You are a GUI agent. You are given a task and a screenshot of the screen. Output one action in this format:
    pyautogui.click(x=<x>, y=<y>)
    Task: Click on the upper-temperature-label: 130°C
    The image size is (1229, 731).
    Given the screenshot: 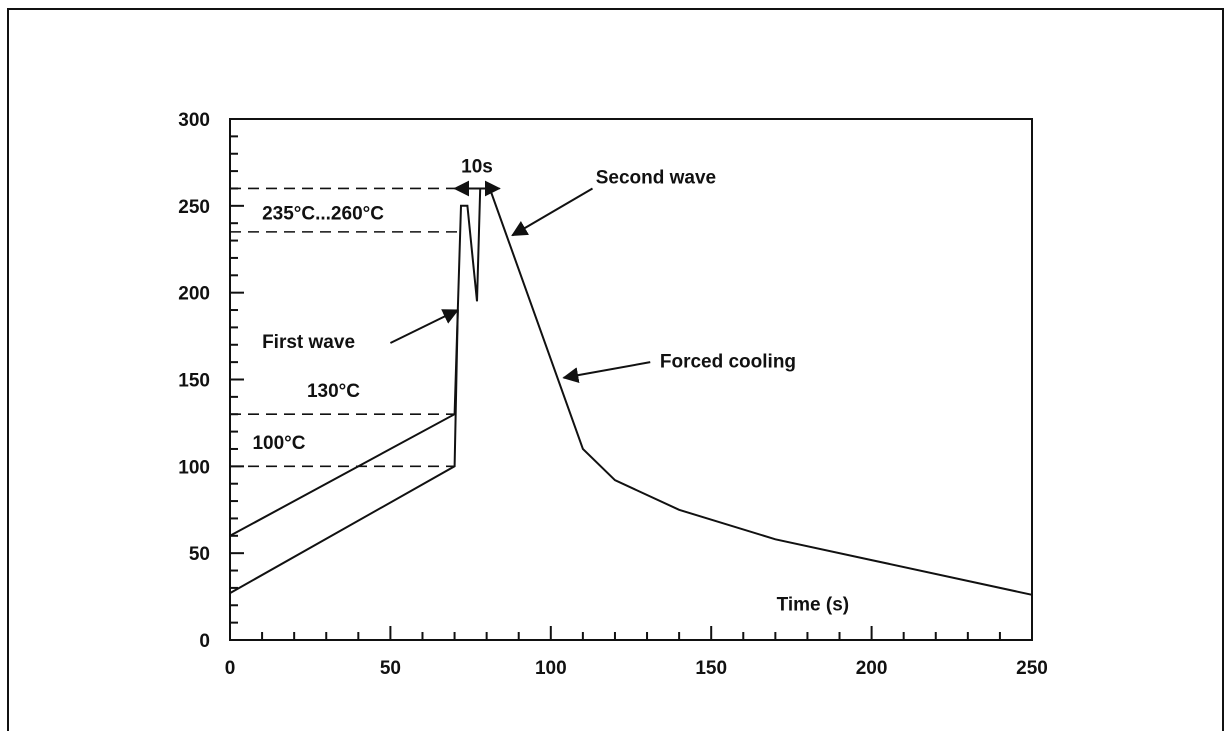 What is the action you would take?
    pyautogui.click(x=333, y=391)
    